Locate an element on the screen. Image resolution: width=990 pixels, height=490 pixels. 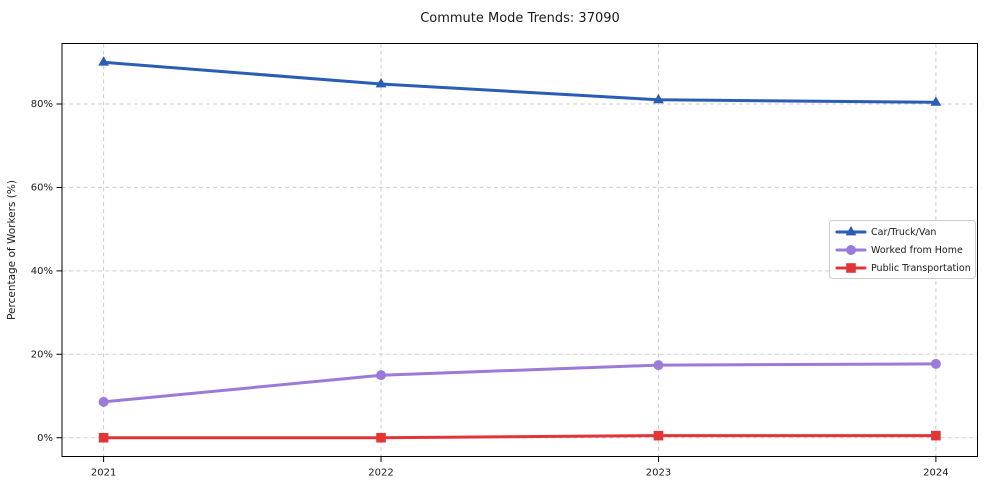
legend-box is located at coordinates (902, 249).